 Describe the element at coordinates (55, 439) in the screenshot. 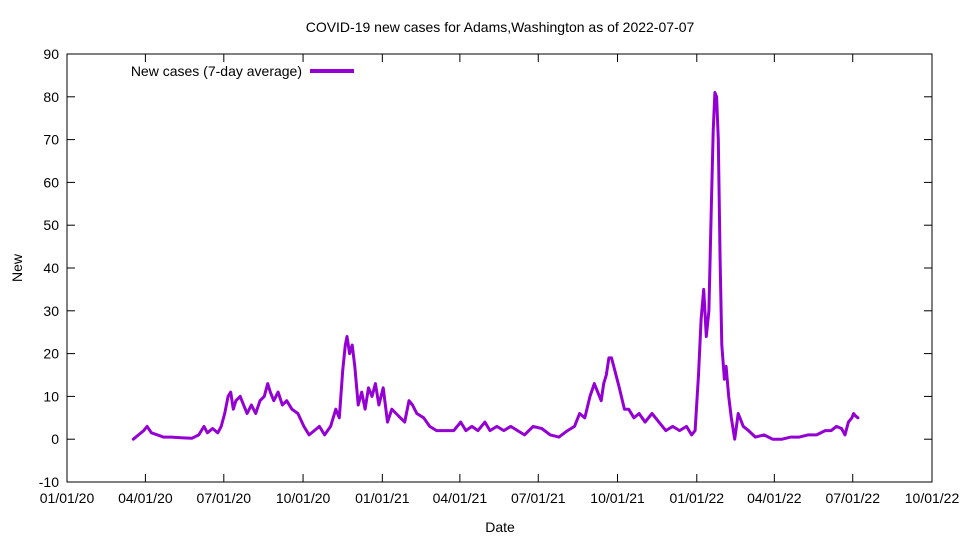

I see `y-tick-label: 0` at that location.